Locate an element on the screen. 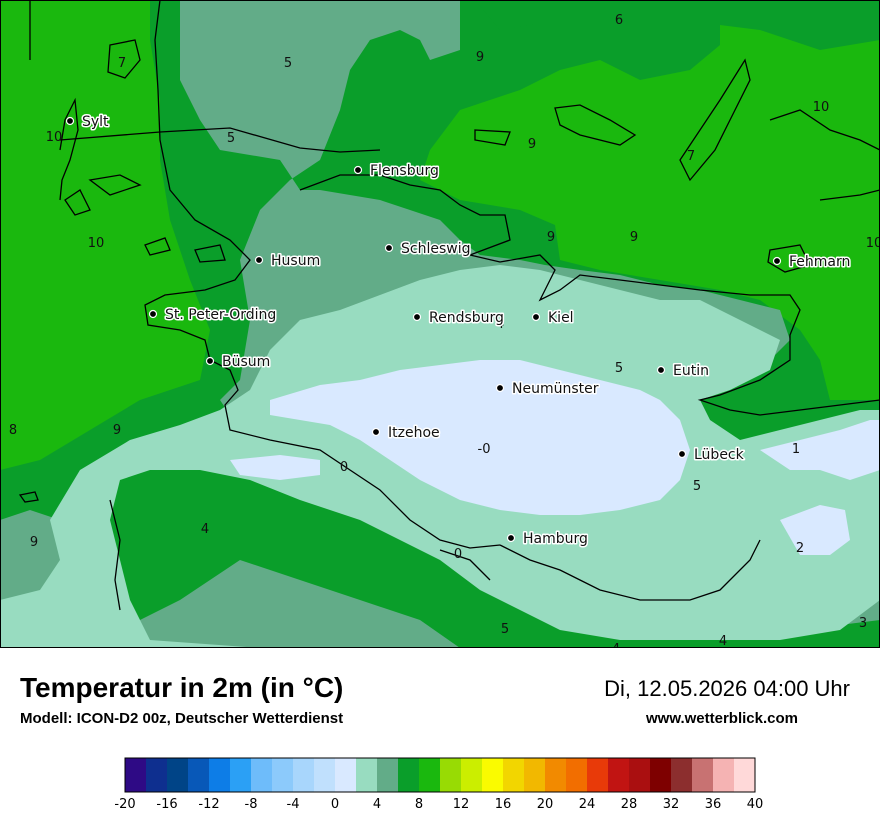  city-schleswig: Schleswig is located at coordinates (428, 249).